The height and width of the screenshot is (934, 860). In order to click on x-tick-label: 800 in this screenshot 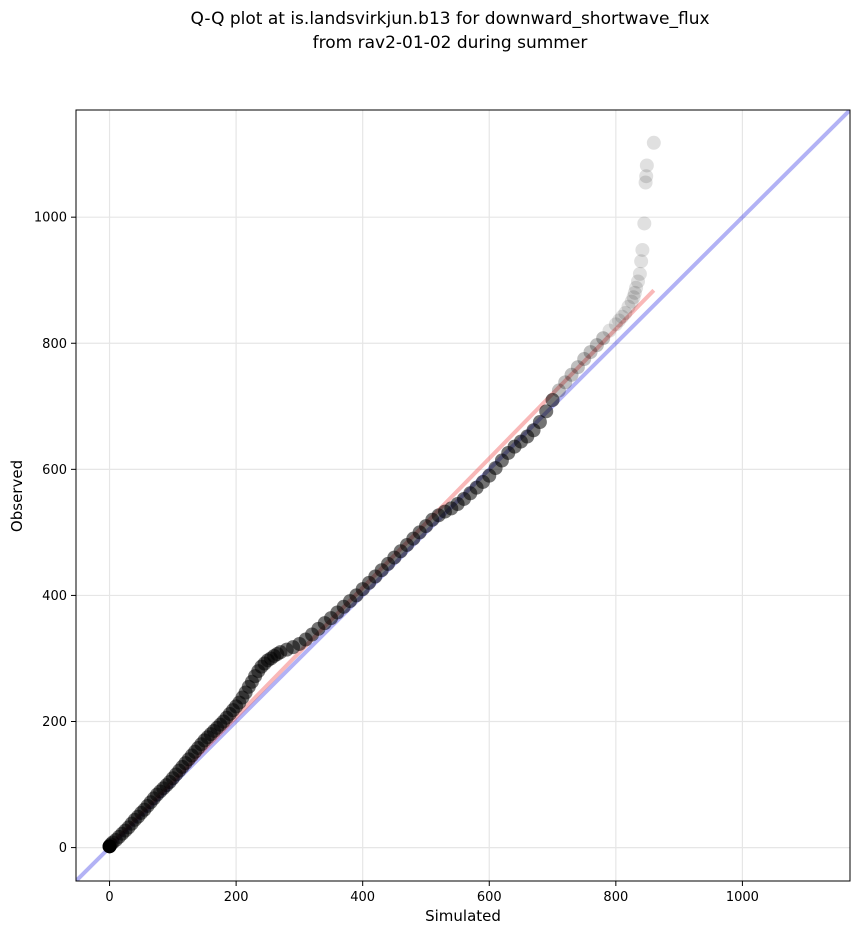, I will do `click(615, 897)`.